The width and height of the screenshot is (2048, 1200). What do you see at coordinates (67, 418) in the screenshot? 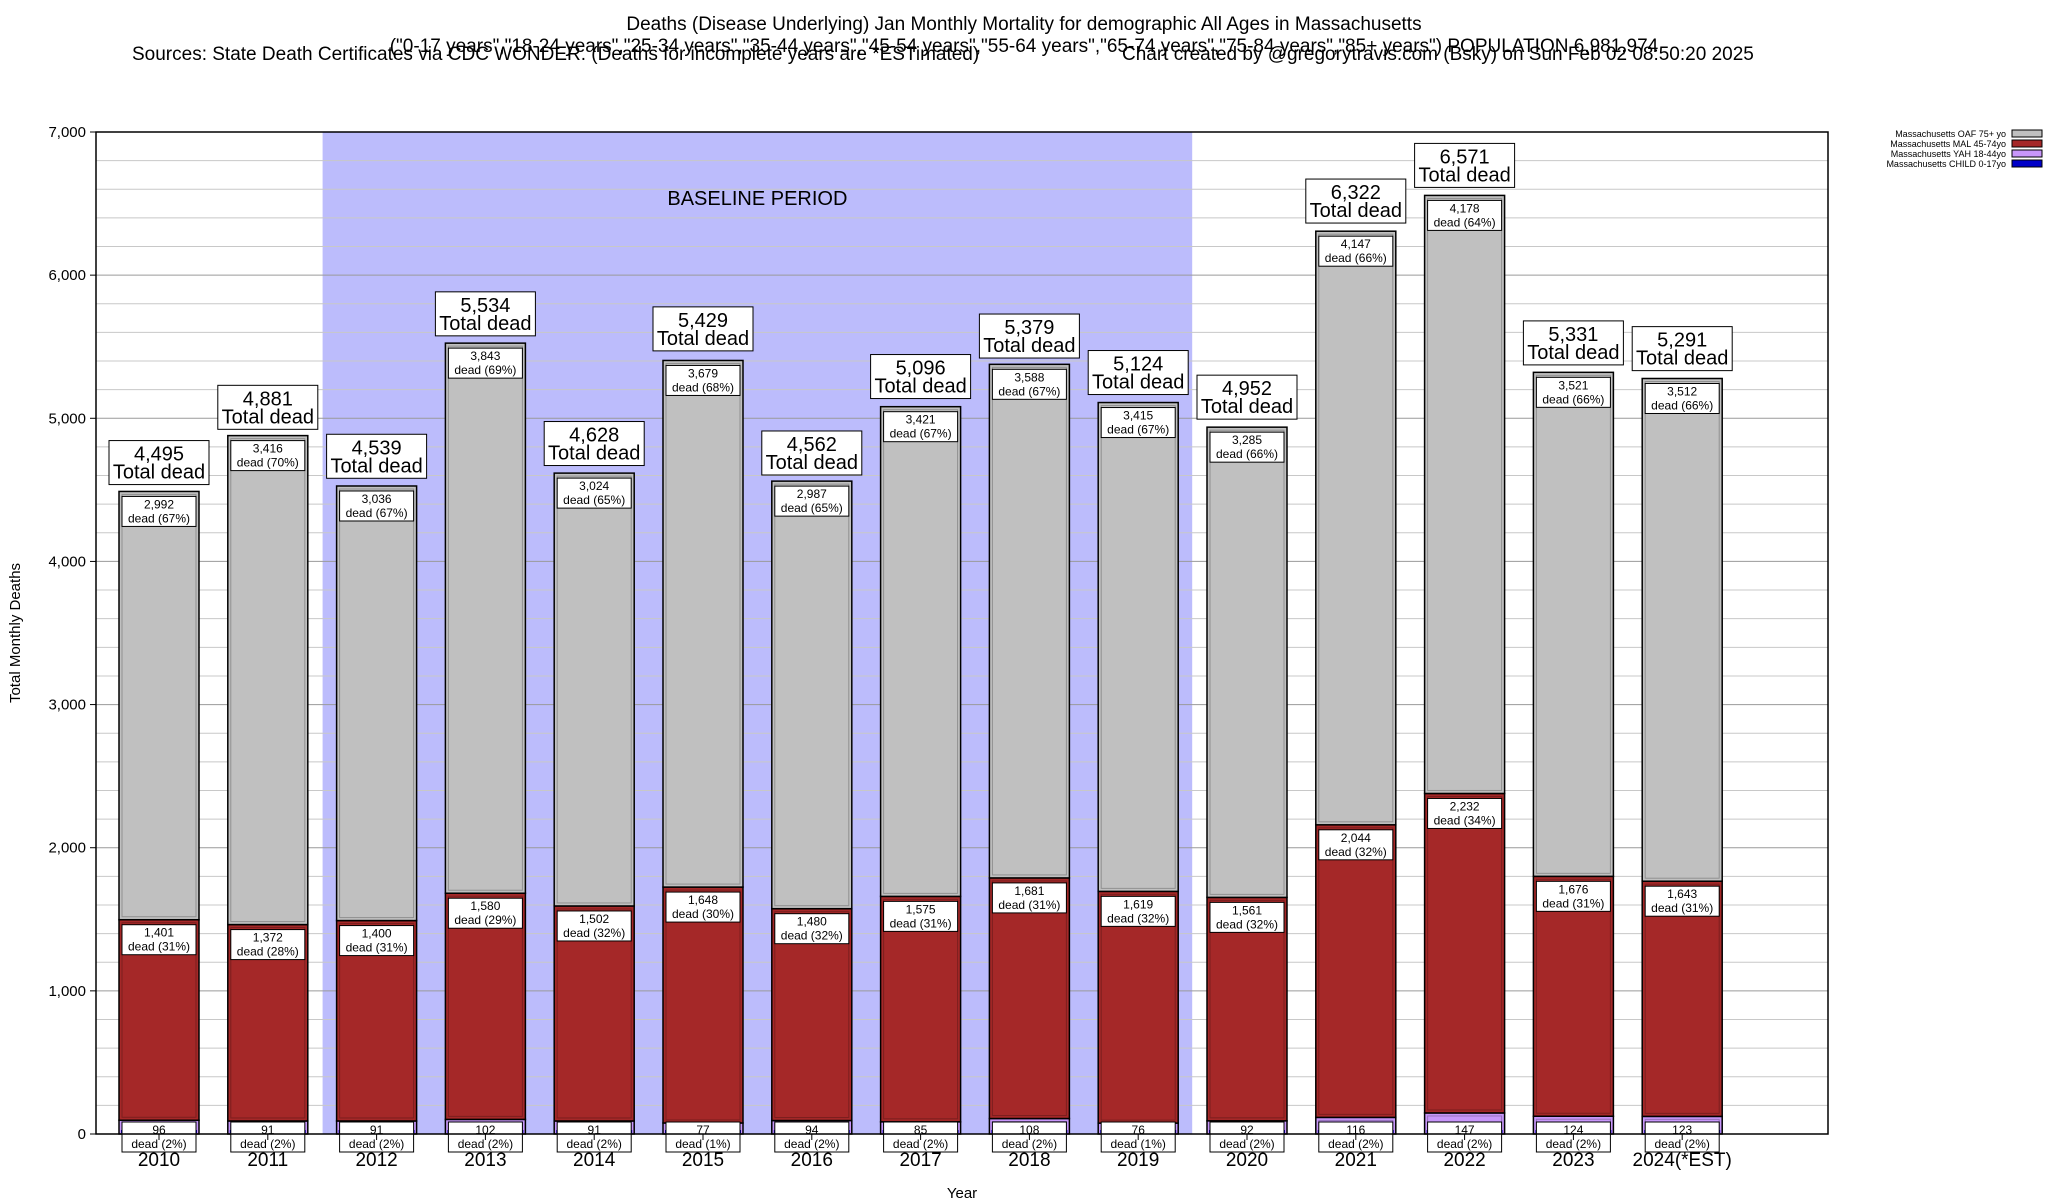
I see `y-tick-label: 5,000` at bounding box center [67, 418].